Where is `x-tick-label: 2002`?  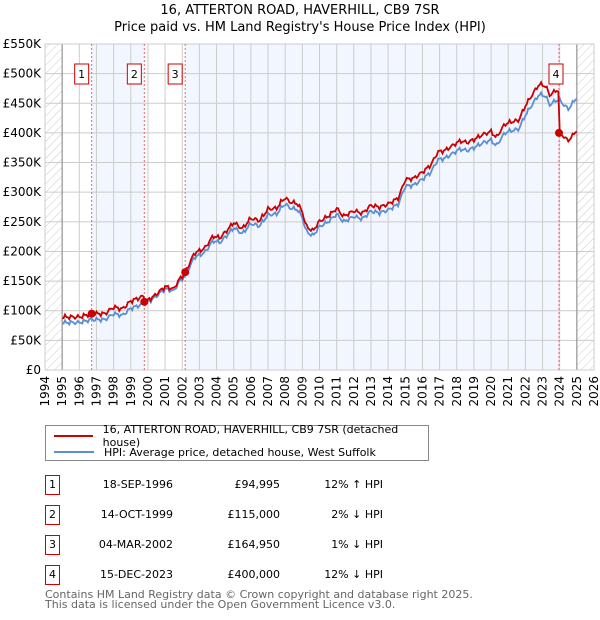 x-tick-label: 2002 is located at coordinates (182, 391).